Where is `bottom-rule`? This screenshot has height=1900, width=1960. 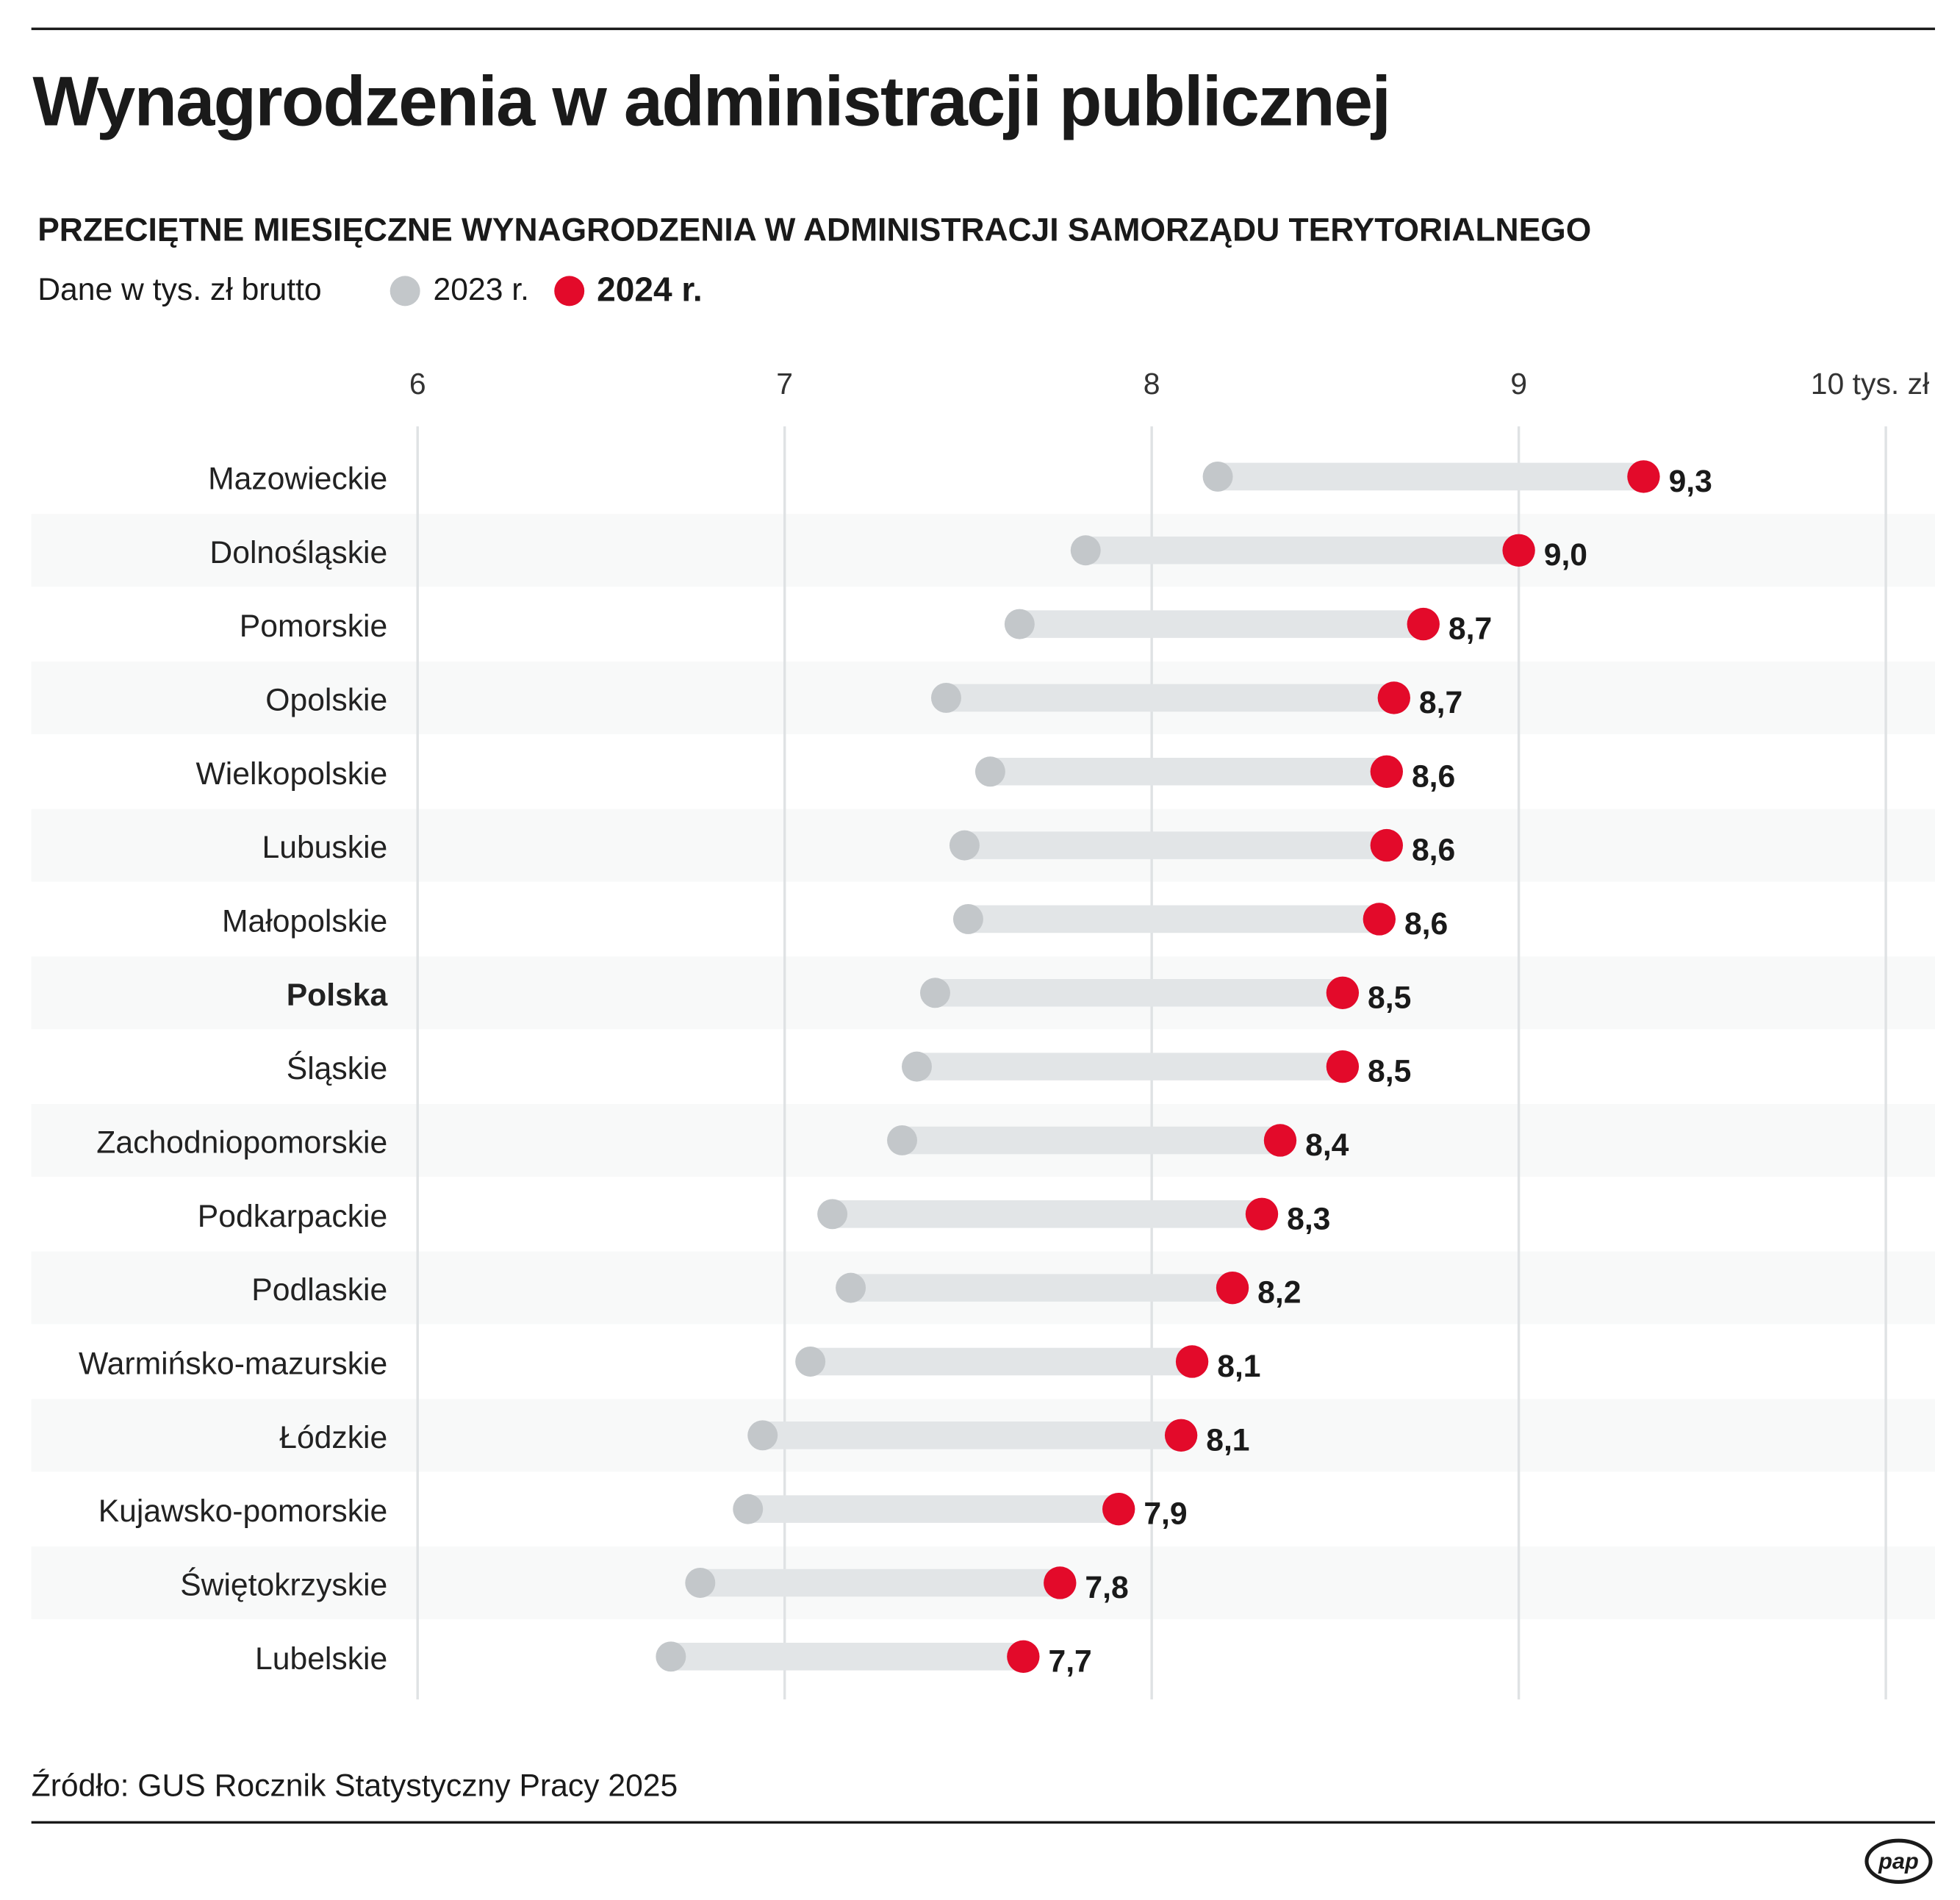
bottom-rule is located at coordinates (983, 1822).